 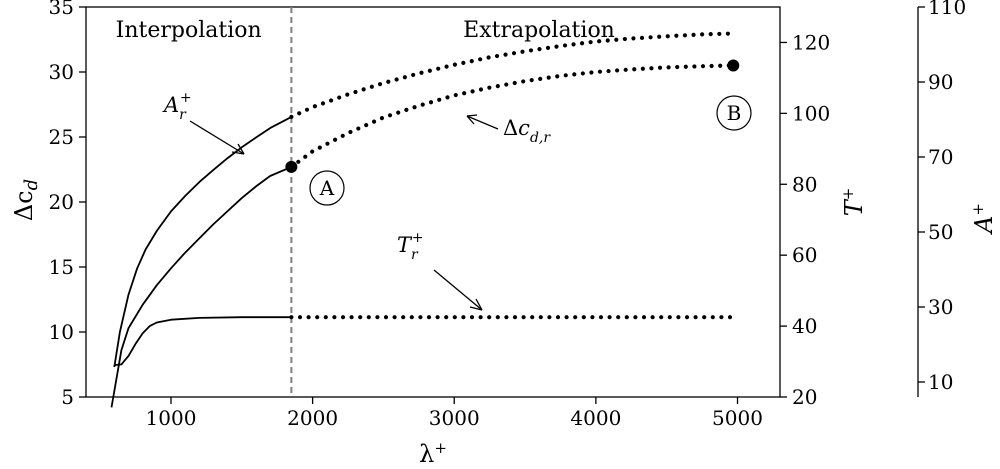 I want to click on marker-label-circle-a, so click(x=327, y=188).